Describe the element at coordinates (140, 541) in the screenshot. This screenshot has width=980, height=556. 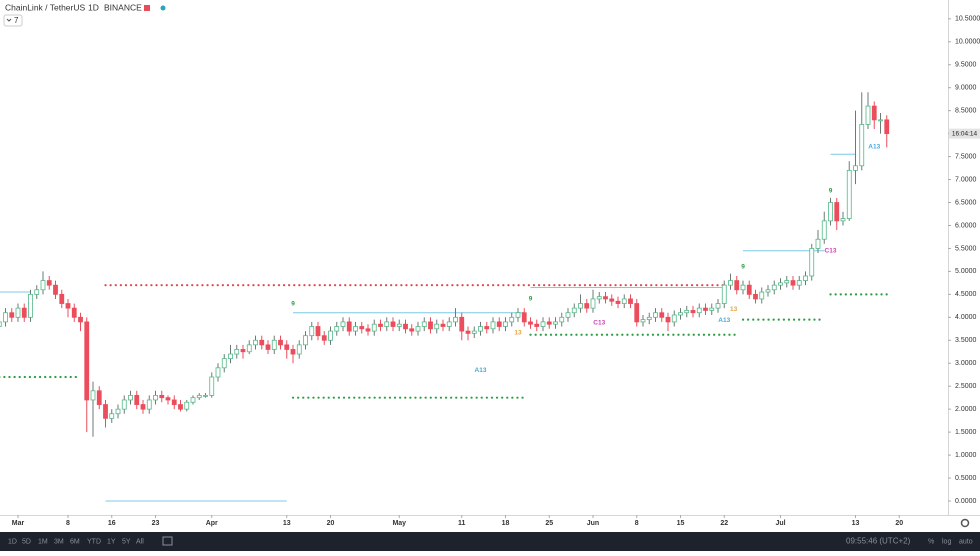
I see `range-button: All` at that location.